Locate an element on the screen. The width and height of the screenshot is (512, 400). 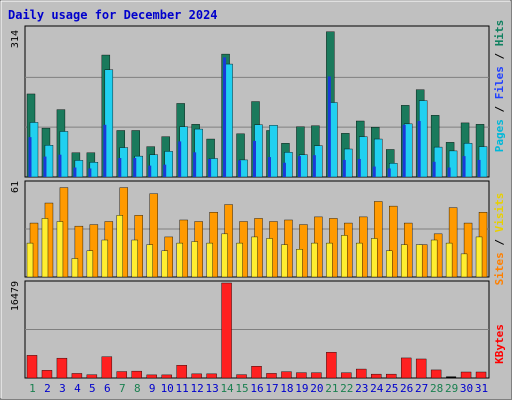
side-label-kbytes-part-0: KBytes is located at coordinates (499, 344).